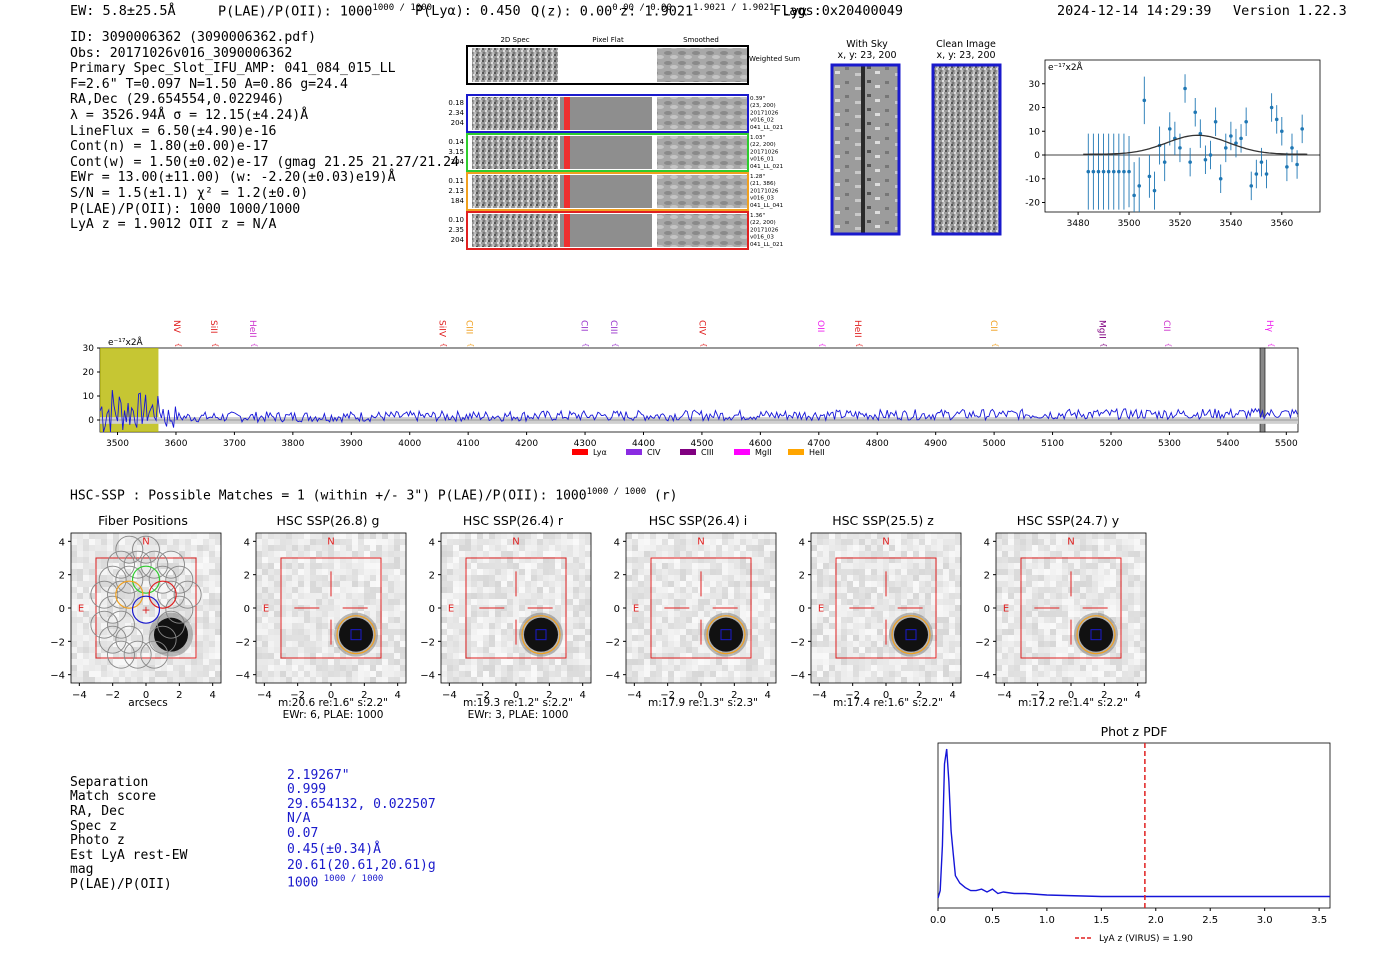 Image resolution: width=1400 pixels, height=953 pixels. What do you see at coordinates (1185, 88) in the screenshot?
I see `data-point` at bounding box center [1185, 88].